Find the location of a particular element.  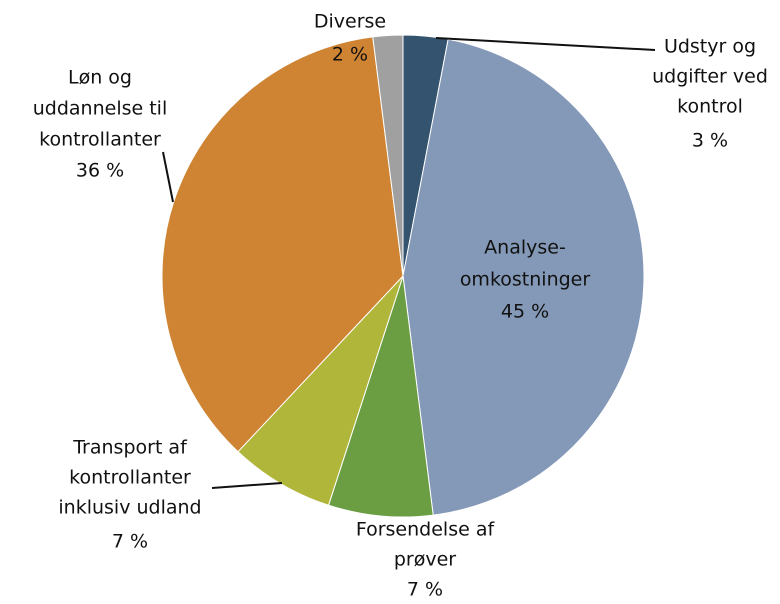

value-label: 45 % is located at coordinates (525, 312).